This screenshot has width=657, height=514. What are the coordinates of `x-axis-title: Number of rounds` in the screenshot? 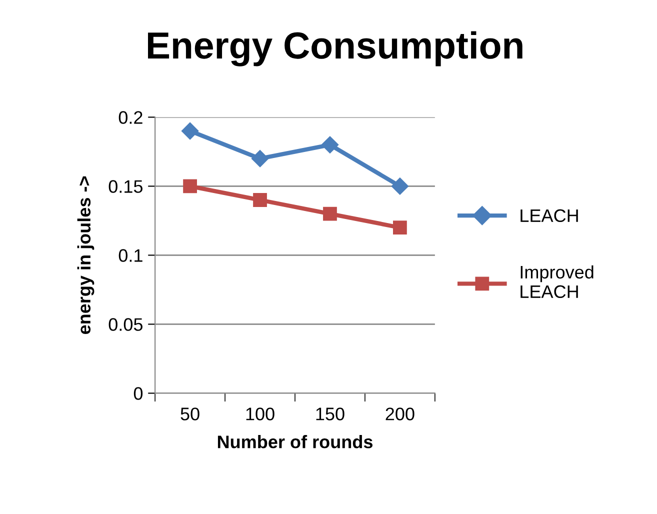 It's located at (295, 441).